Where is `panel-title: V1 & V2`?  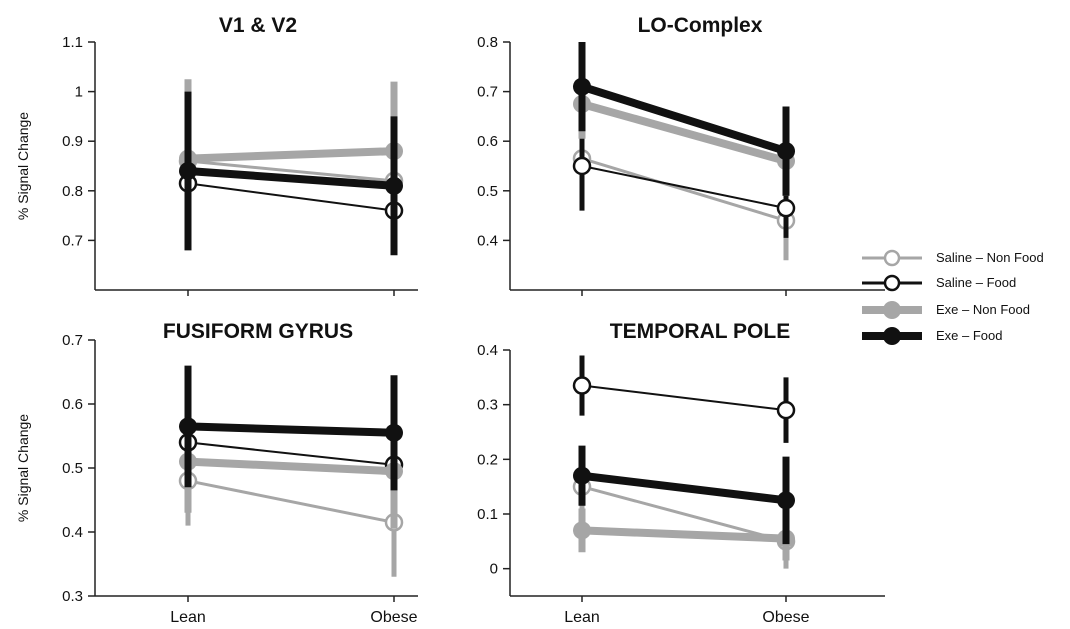
panel-title: V1 & V2 is located at coordinates (258, 25).